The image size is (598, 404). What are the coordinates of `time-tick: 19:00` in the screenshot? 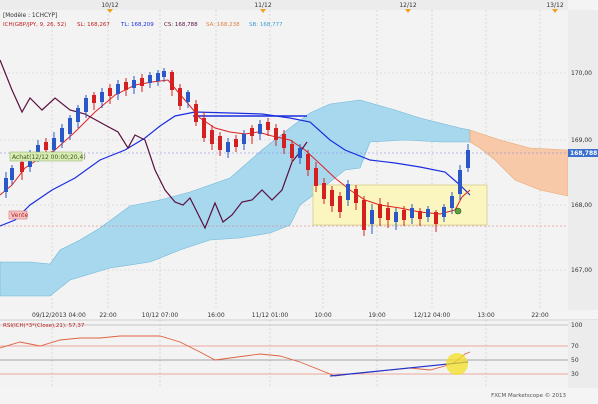 It's located at (376, 315).